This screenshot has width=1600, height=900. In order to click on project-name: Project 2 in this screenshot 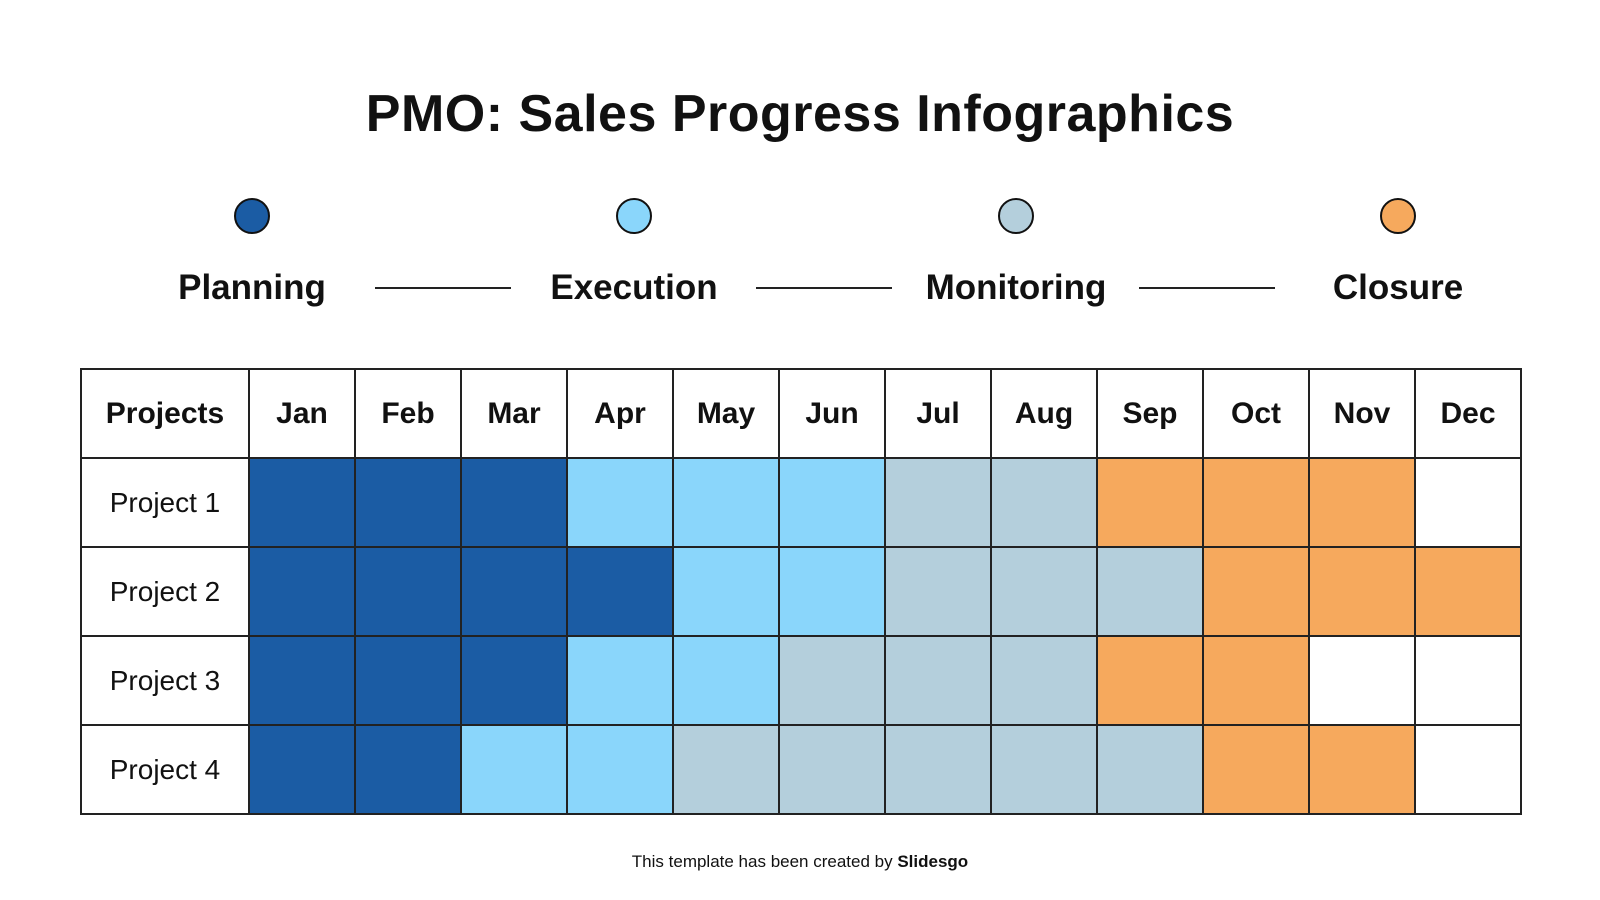, I will do `click(165, 591)`.